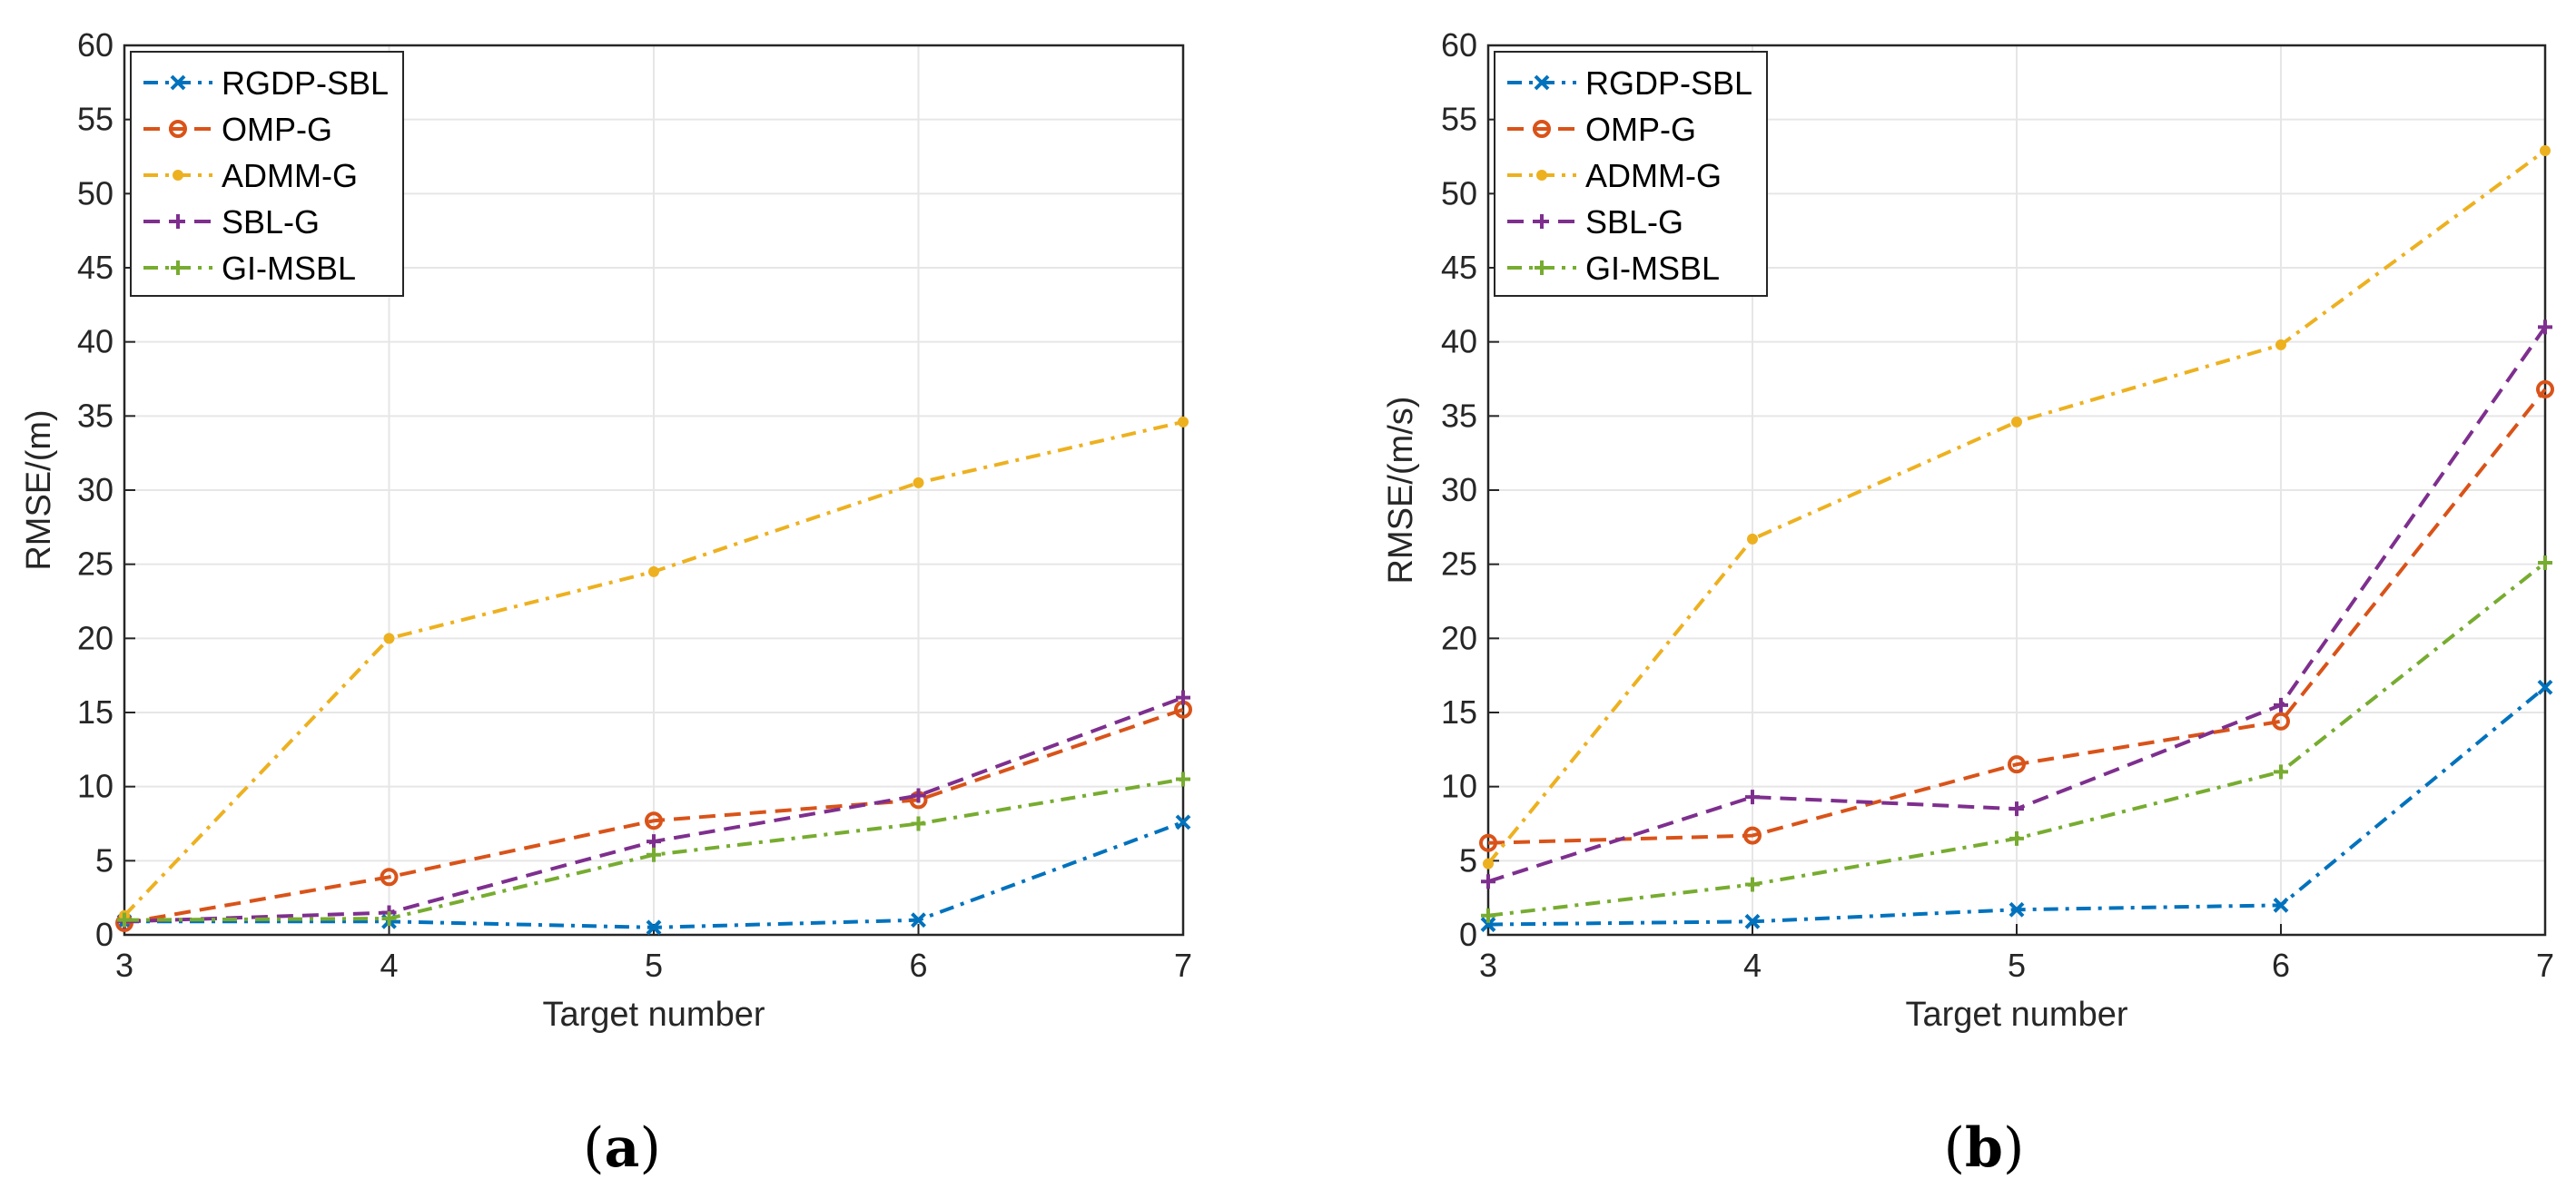 The image size is (2576, 1189). I want to click on panel-label-letter: a, so click(622, 1148).